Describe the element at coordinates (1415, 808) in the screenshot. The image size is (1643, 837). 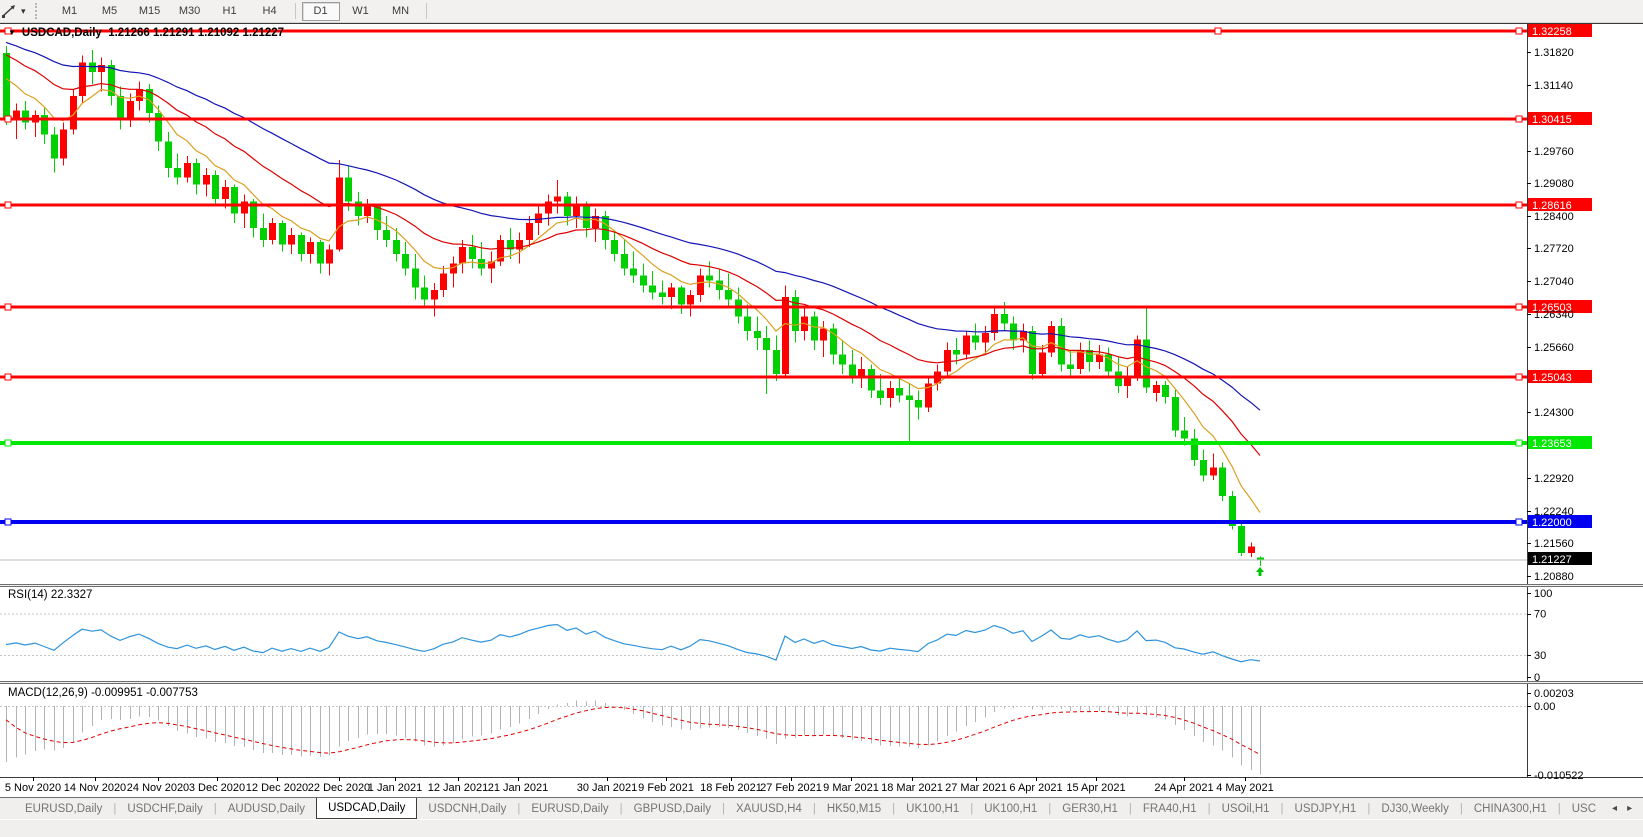
I see `chart-tab-DJ30-Weekly: DJ30,Weekly` at that location.